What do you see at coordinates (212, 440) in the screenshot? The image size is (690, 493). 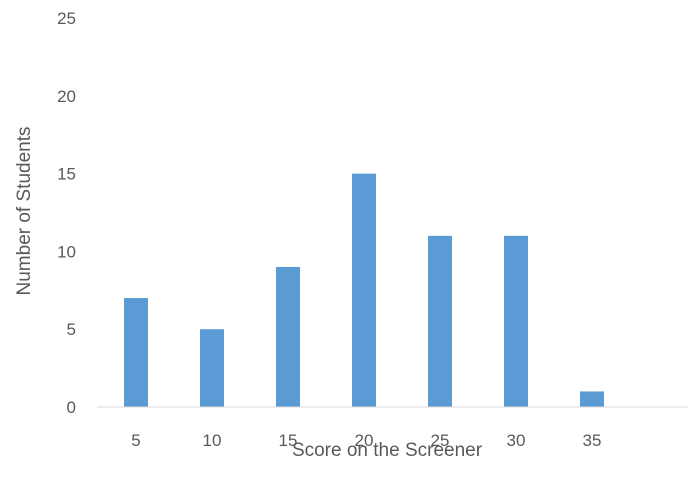 I see `x-tick-label: 10` at bounding box center [212, 440].